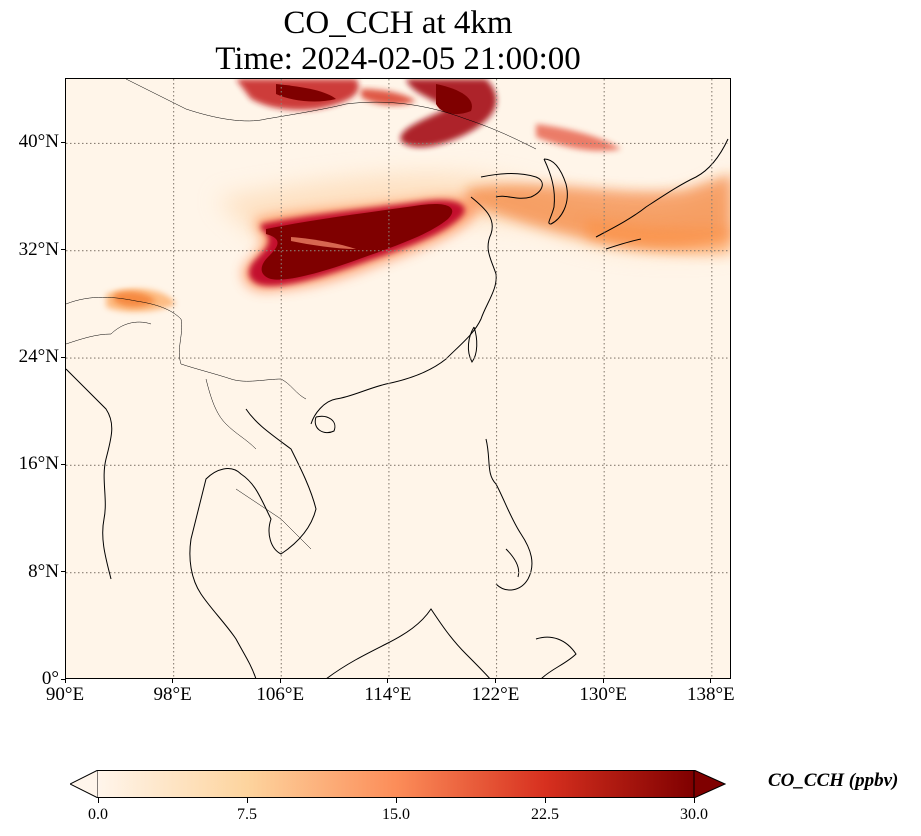 The width and height of the screenshot is (921, 836). I want to click on coastline-philippines, so click(509, 514).